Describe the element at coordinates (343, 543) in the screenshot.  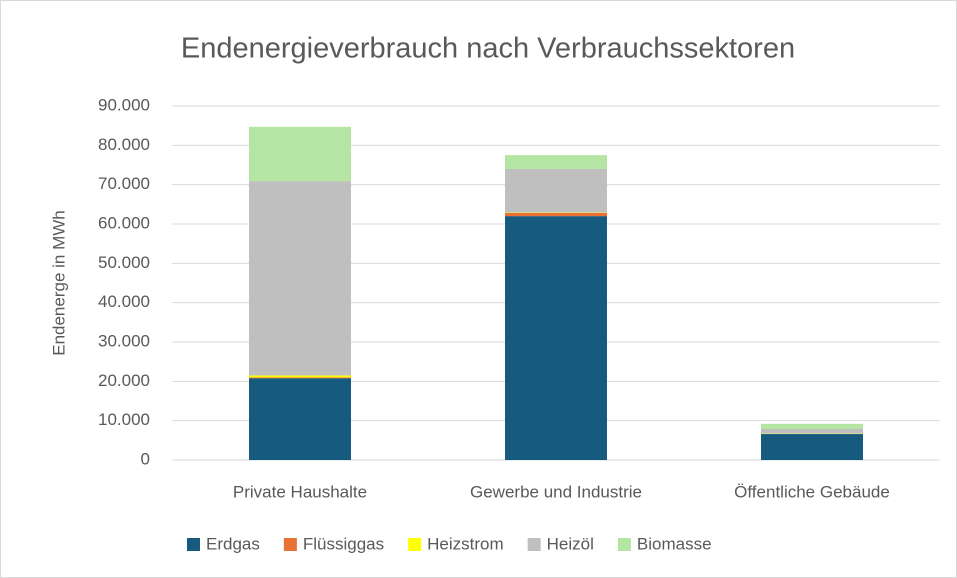
I see `legend-label: Flüssiggas` at that location.